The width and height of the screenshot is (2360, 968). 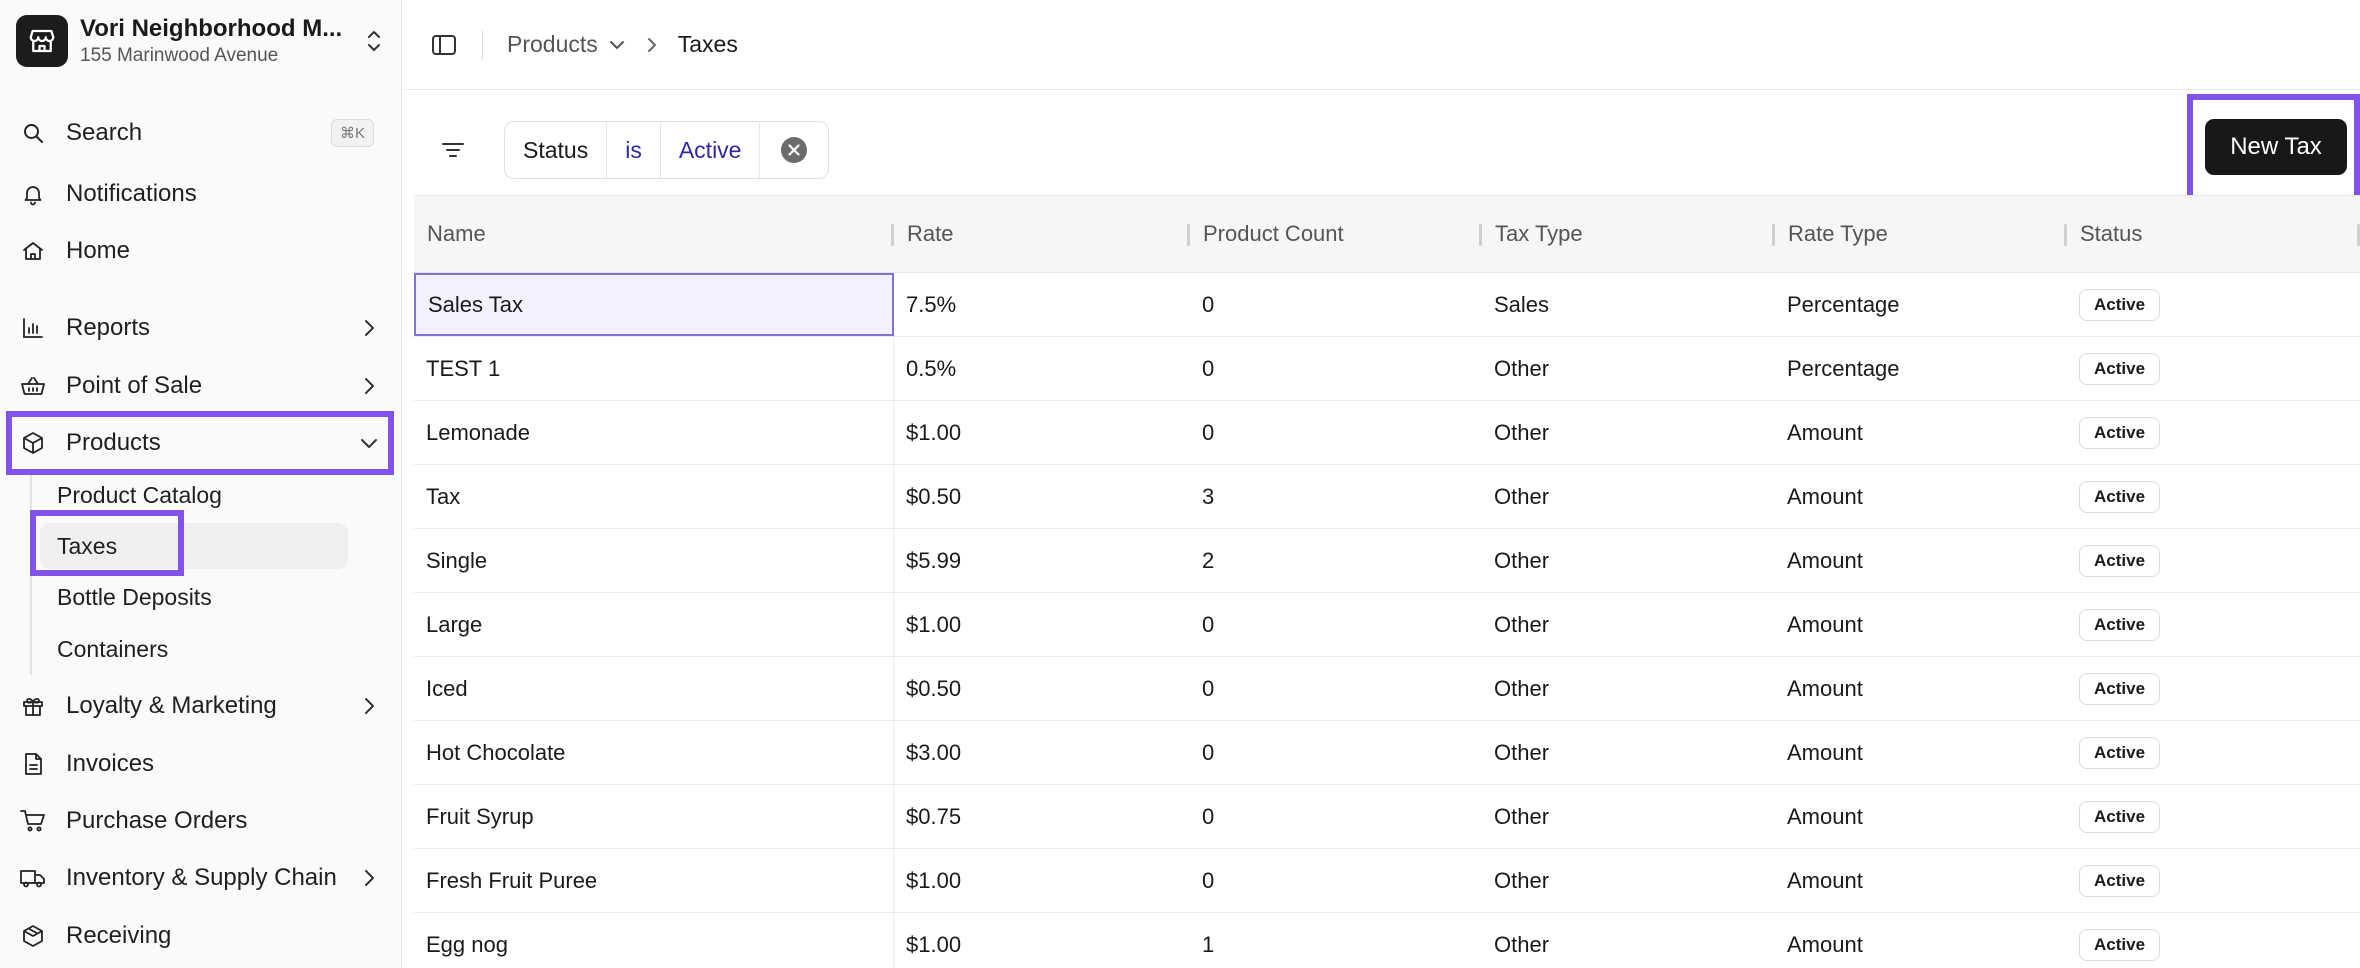 I want to click on bell-icon, so click(x=33, y=194).